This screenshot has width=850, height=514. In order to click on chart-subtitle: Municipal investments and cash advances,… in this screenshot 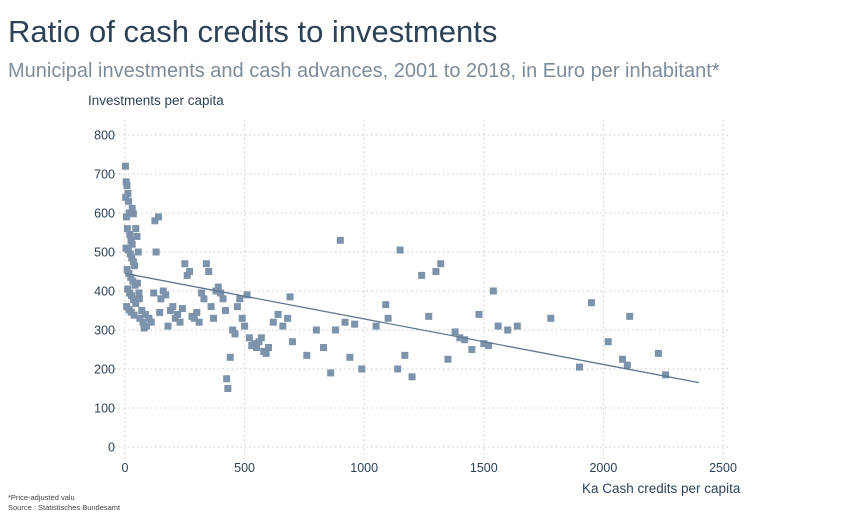, I will do `click(364, 71)`.